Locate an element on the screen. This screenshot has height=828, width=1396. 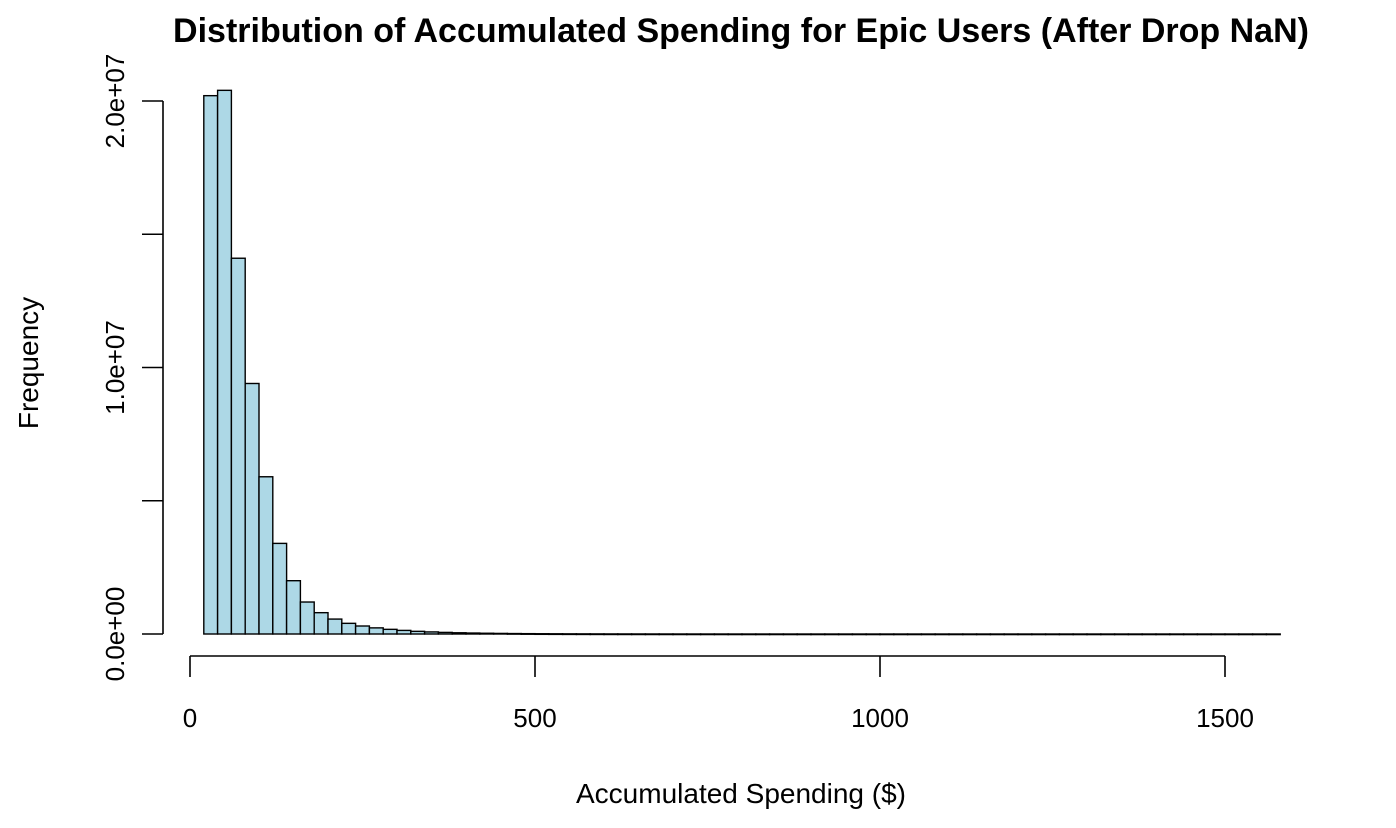
y-axis: 0.0e+00 1.0e+07 2.0e+07 is located at coordinates (132, 368).